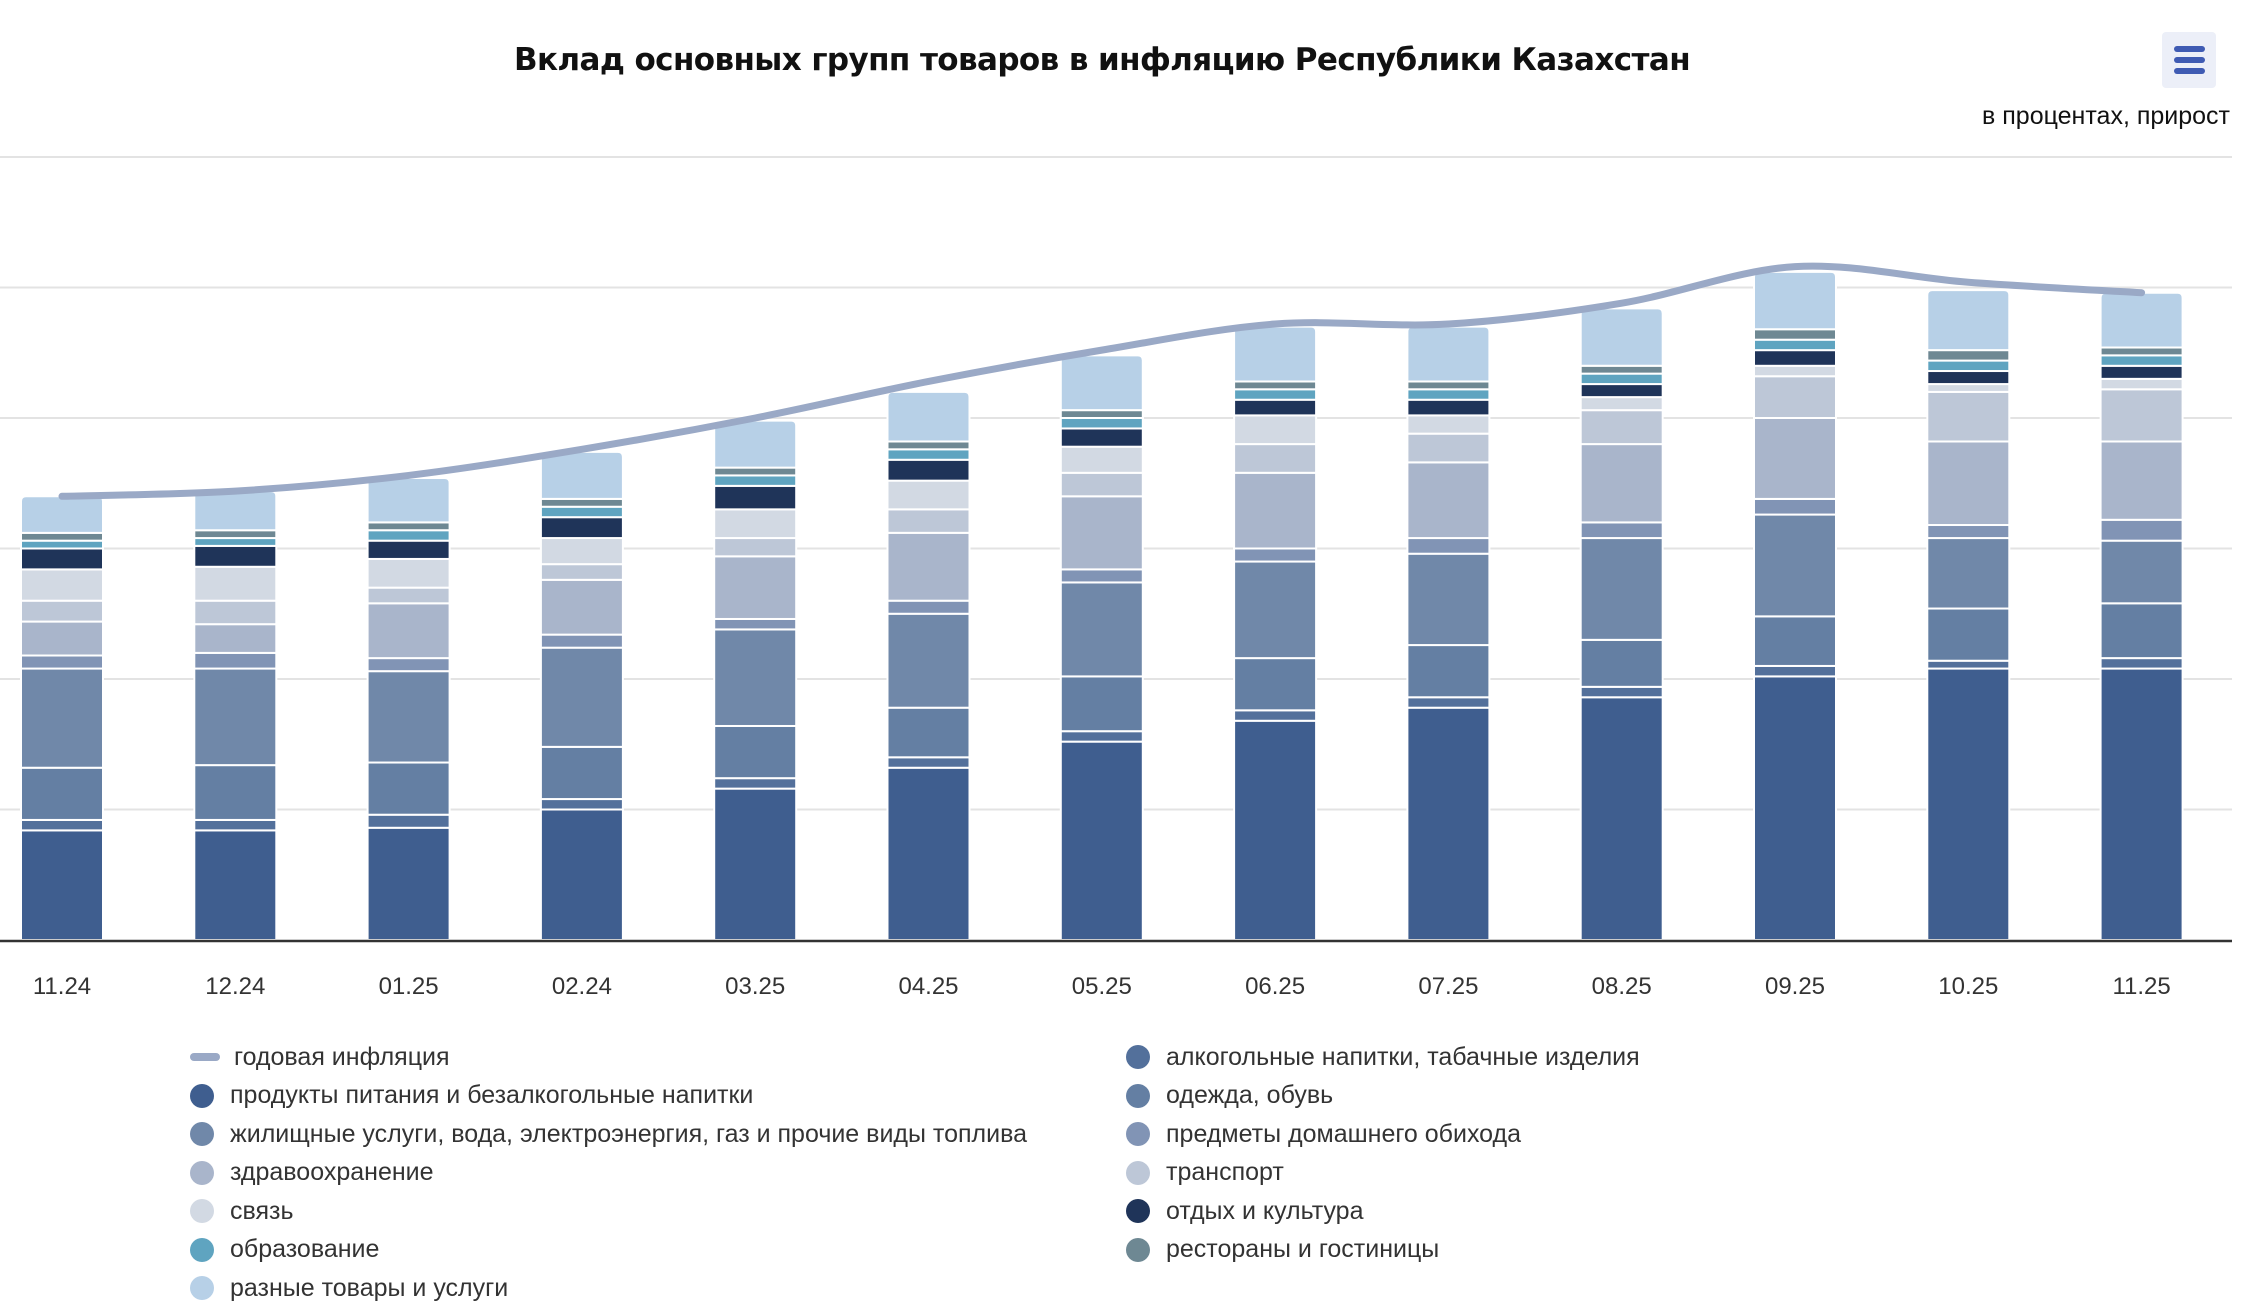  I want to click on bar-stack-11.25, so click(2141, 616).